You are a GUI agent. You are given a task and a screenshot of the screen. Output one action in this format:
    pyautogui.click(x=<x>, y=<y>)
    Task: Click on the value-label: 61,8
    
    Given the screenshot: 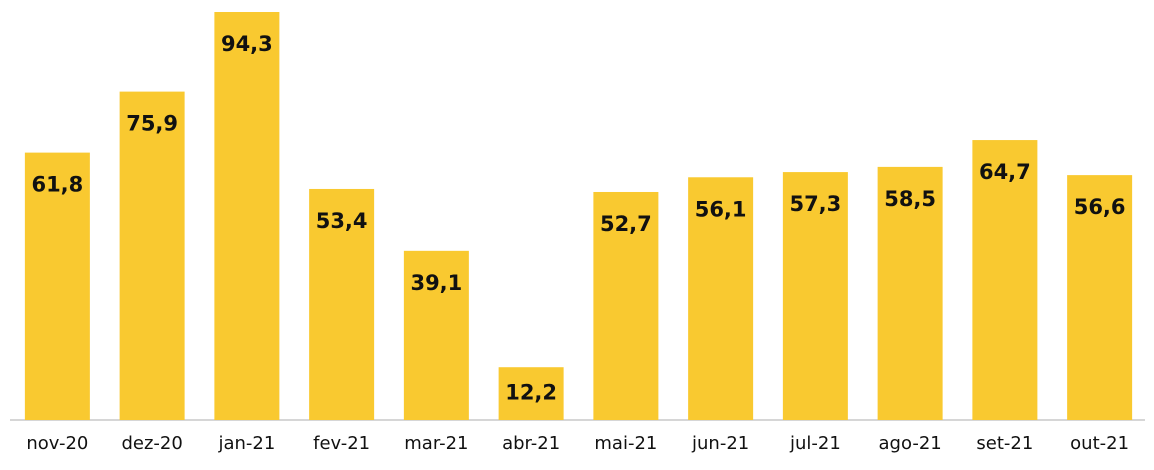 What is the action you would take?
    pyautogui.click(x=57, y=185)
    